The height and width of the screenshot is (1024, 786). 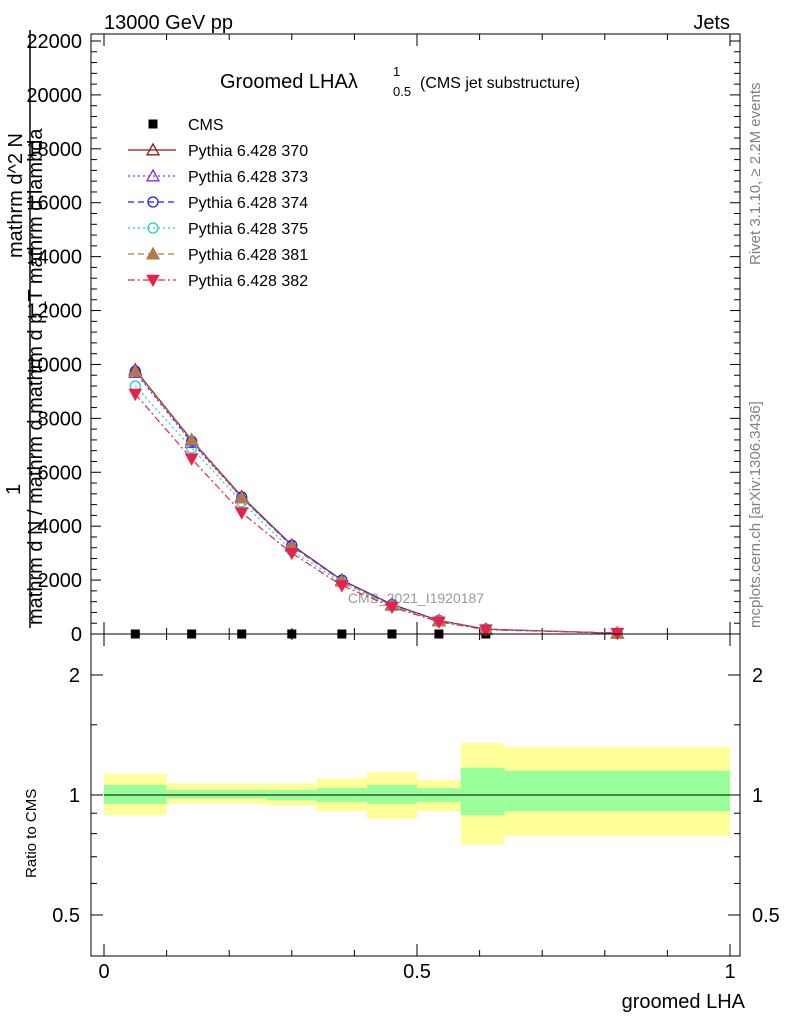 What do you see at coordinates (500, 83) in the screenshot?
I see `title-suffix: (CMS jet substructure)` at bounding box center [500, 83].